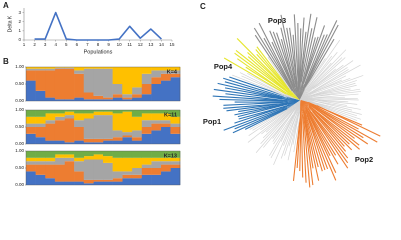  What do you see at coordinates (19, 150) in the screenshot?
I see `y-tick-label: 1.00` at bounding box center [19, 150].